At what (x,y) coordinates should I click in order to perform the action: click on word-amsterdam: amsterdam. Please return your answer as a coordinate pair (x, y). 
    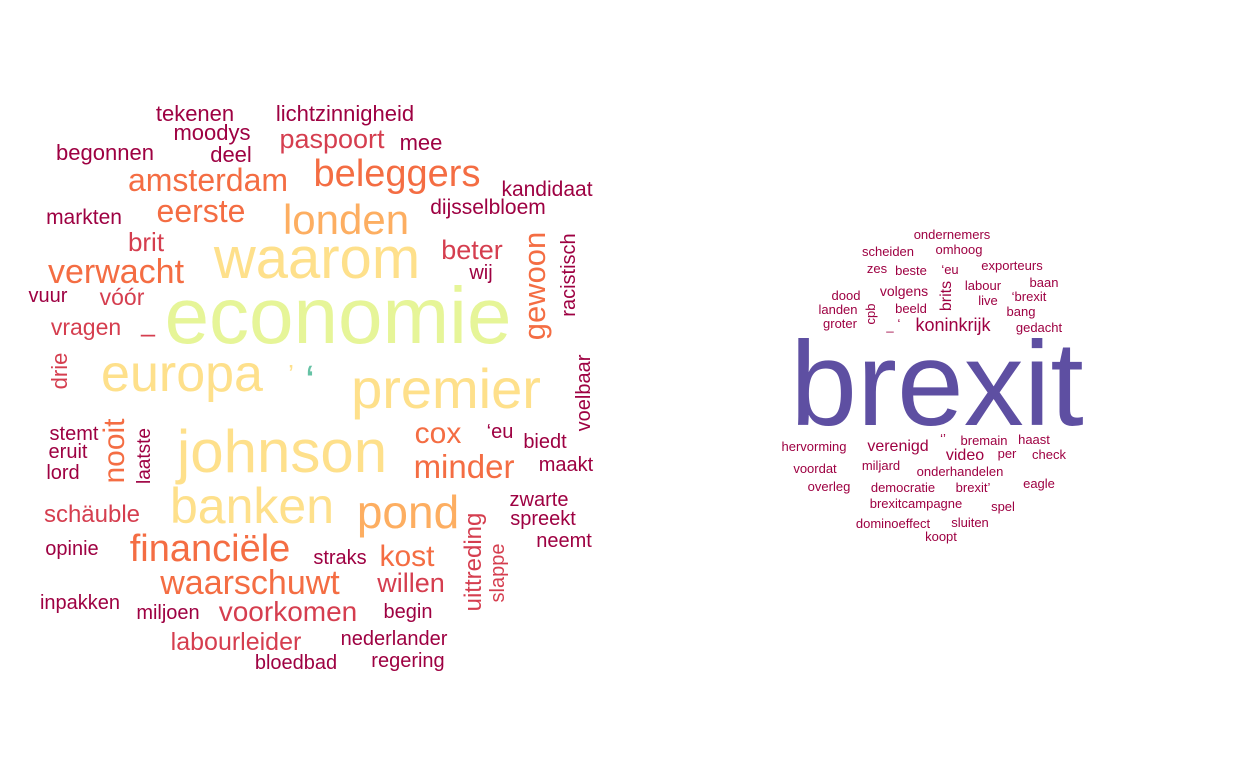
    Looking at the image, I should click on (208, 180).